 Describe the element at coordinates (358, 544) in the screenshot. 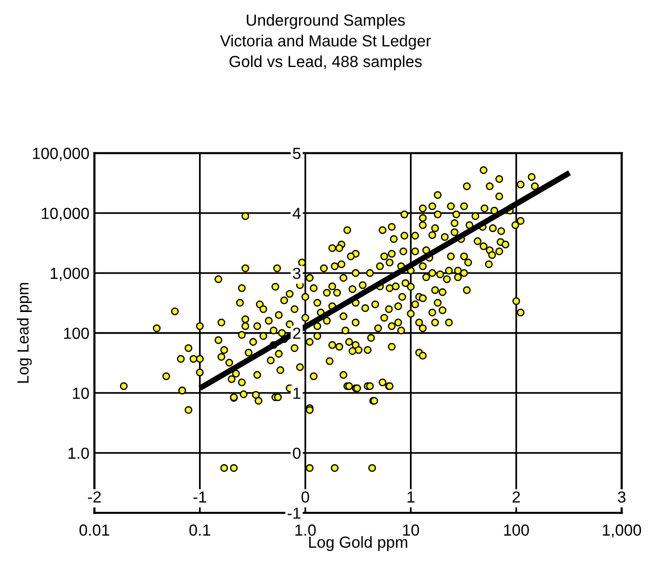

I see `x-axis-title: Log Gold ppm` at that location.